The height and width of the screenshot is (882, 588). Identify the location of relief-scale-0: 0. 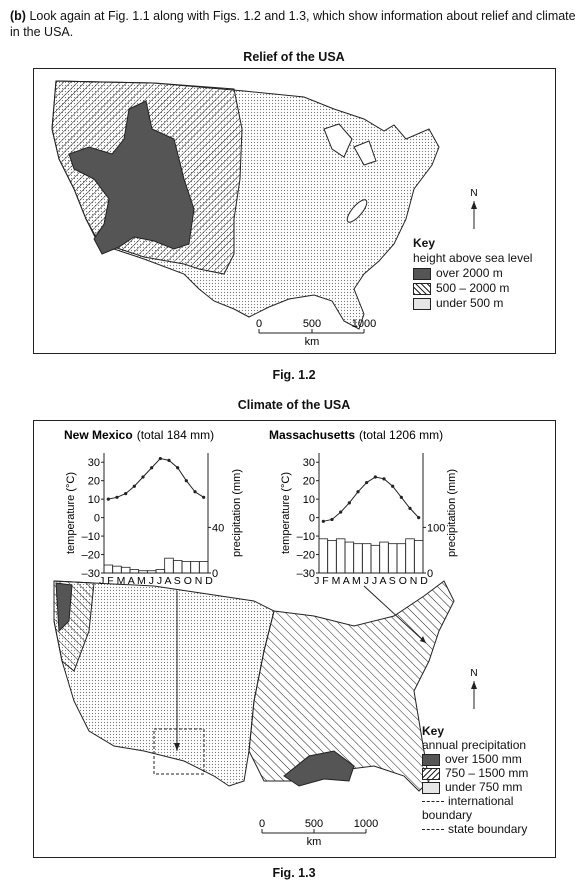
(259, 324).